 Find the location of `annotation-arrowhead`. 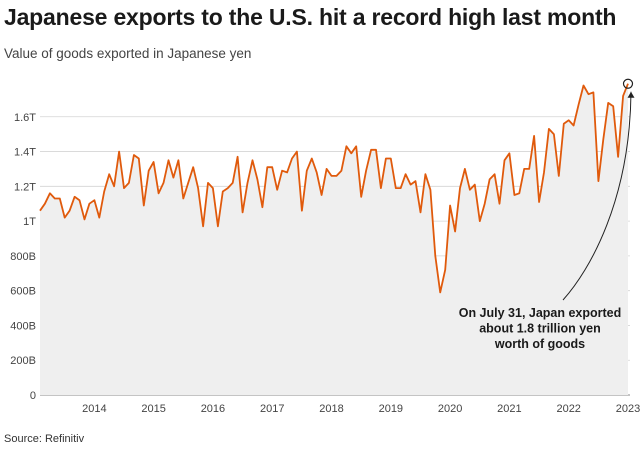

annotation-arrowhead is located at coordinates (631, 94).